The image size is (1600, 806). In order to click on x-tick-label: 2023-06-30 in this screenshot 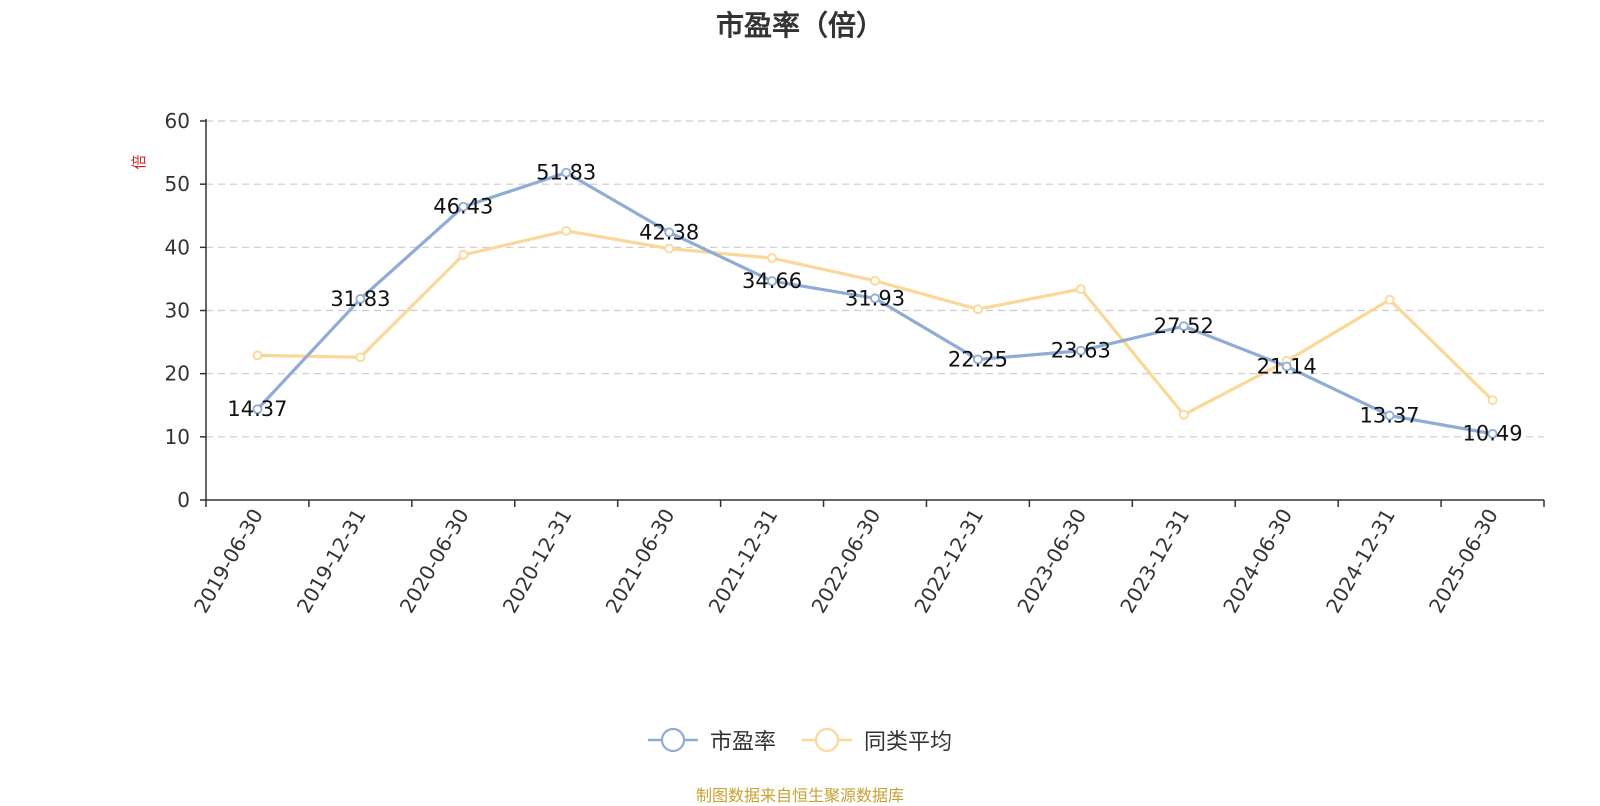, I will do `click(1051, 561)`.